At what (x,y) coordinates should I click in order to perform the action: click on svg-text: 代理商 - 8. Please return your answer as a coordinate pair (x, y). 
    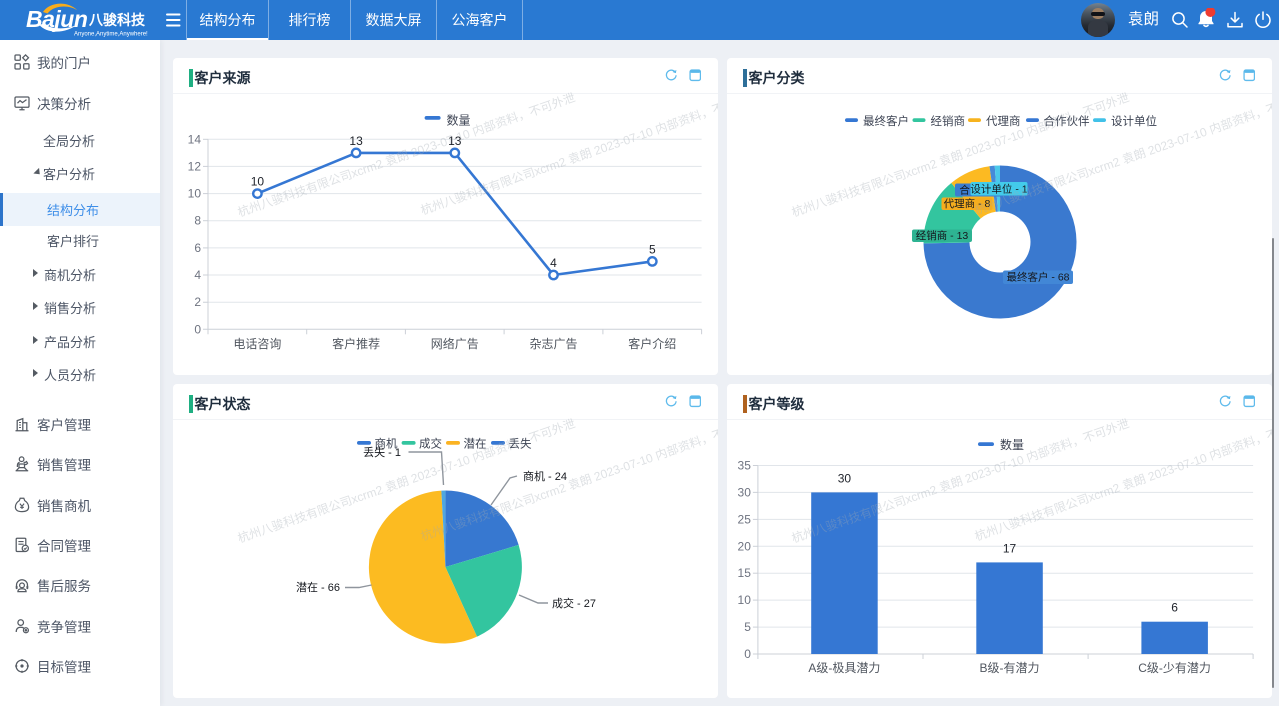
    Looking at the image, I should click on (967, 203).